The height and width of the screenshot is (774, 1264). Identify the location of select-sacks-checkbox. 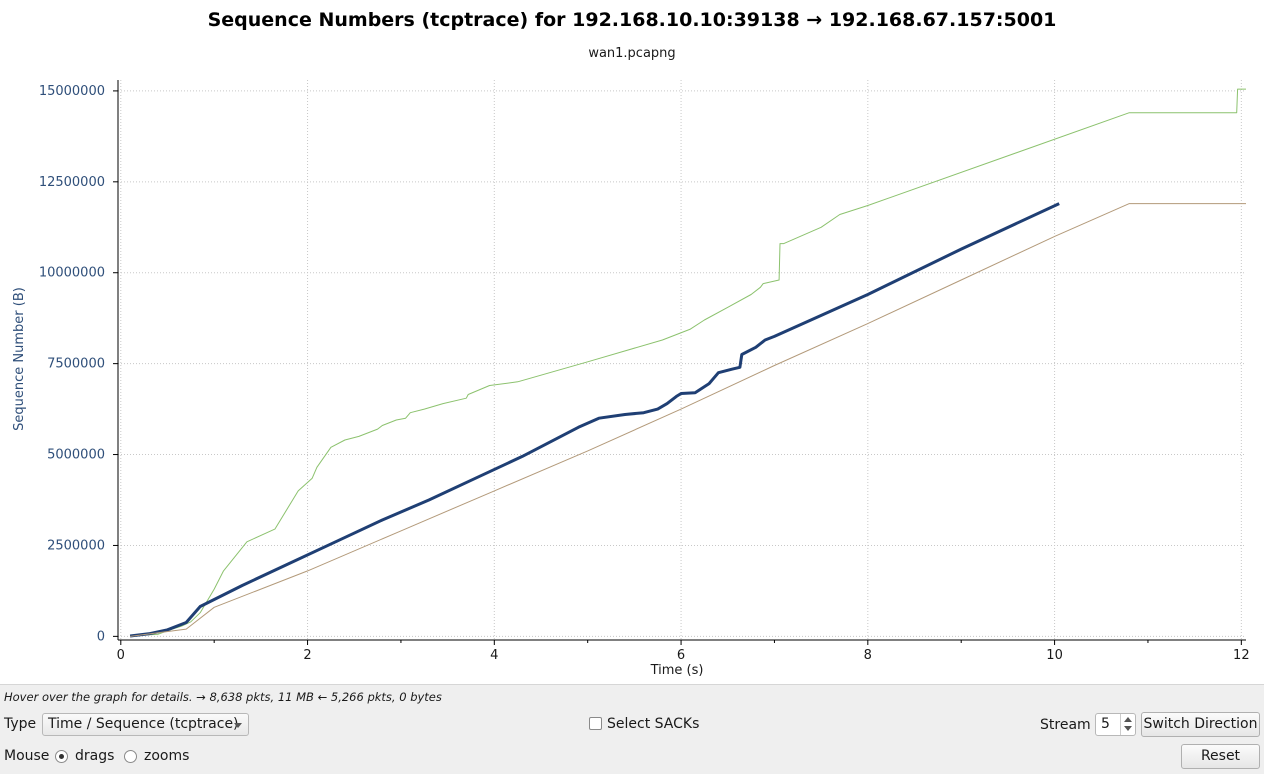
(595, 723).